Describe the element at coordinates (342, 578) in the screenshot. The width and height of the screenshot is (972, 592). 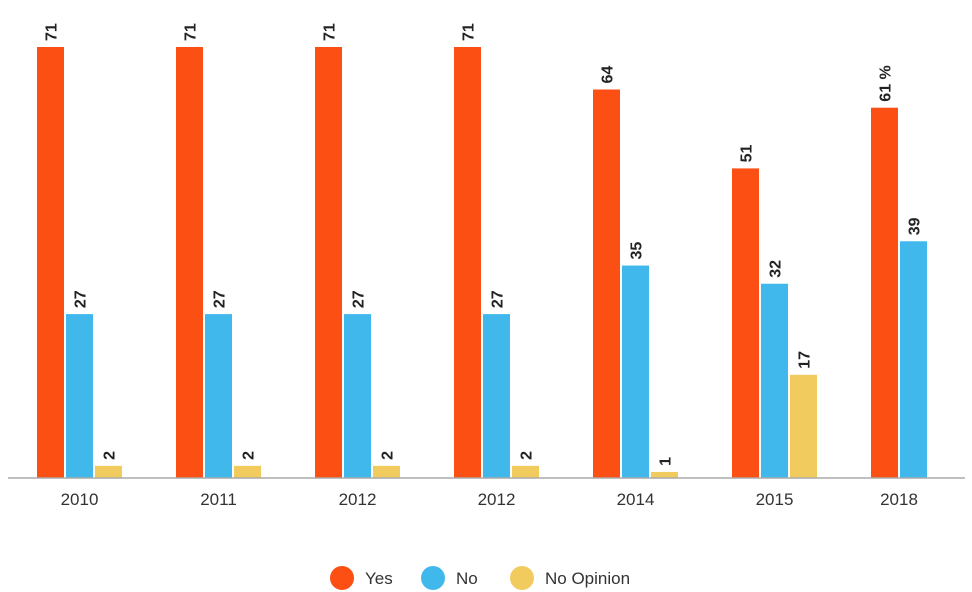
I see `legend-swatch-yes` at that location.